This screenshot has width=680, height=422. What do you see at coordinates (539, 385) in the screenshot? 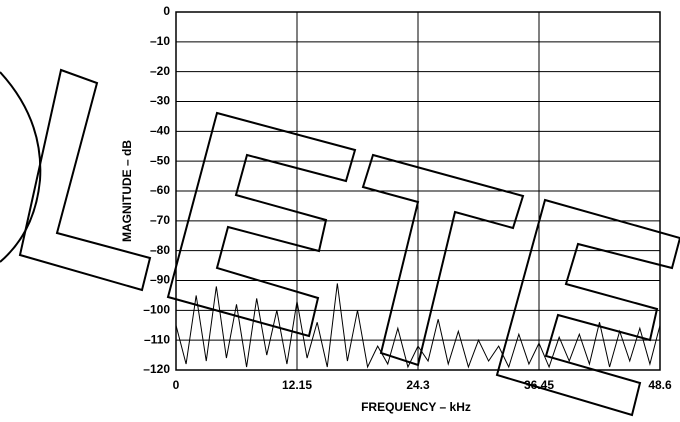
I see `x-tick-label: 36.45` at bounding box center [539, 385].